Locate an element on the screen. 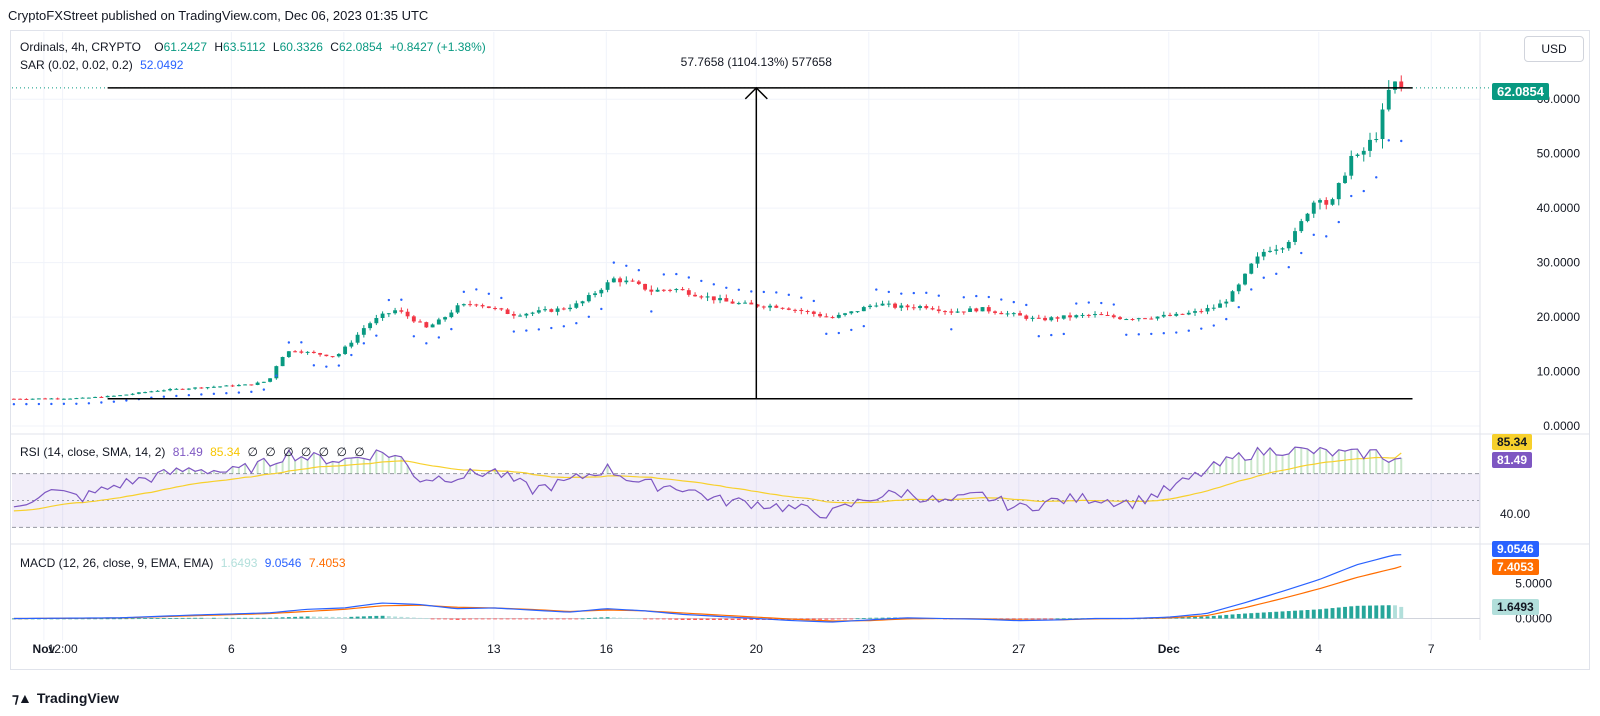 Image resolution: width=1600 pixels, height=716 pixels. macd-tick-label: 0.0000 is located at coordinates (1533, 619).